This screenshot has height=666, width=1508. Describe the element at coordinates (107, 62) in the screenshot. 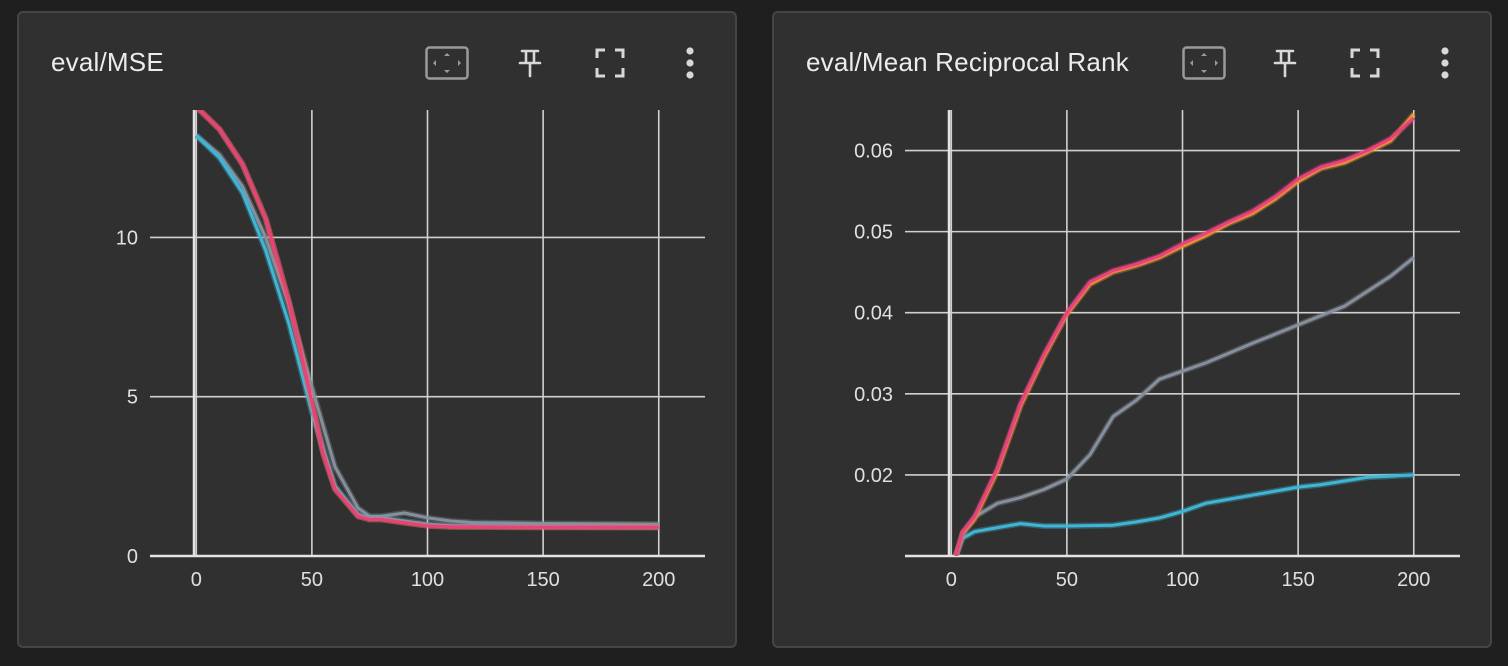

I see `chart-title: eval/MSE` at that location.